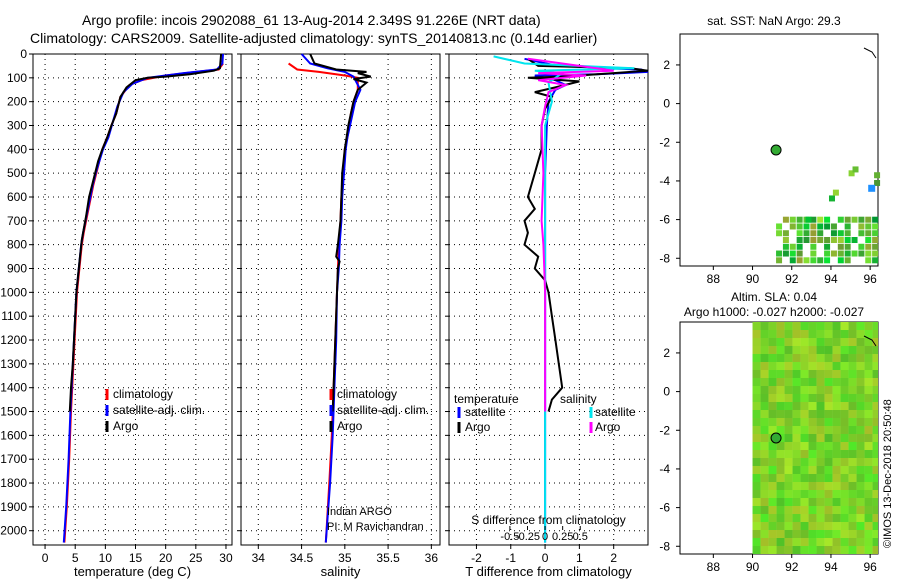  What do you see at coordinates (166, 558) in the screenshot?
I see `temperature-xtick-label: 20` at bounding box center [166, 558].